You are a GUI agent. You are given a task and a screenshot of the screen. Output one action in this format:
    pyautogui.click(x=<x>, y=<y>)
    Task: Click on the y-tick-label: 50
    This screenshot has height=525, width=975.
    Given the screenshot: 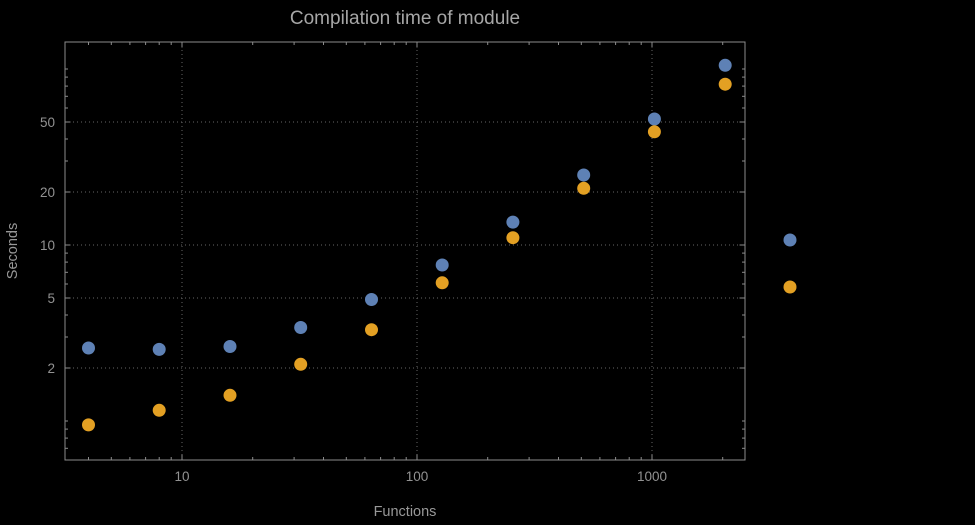 What is the action you would take?
    pyautogui.click(x=47, y=122)
    